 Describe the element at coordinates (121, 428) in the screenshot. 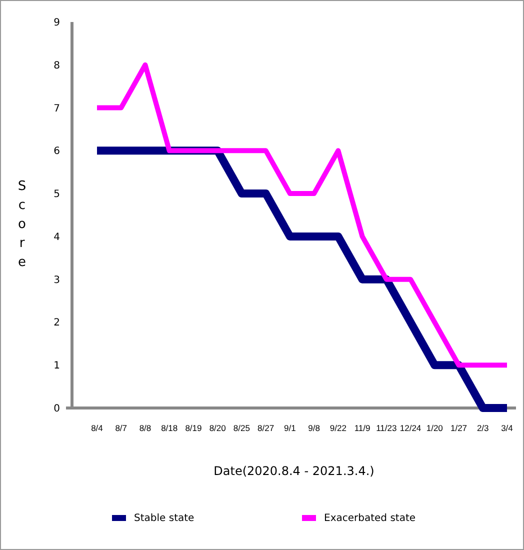

I see `x-tick-label: 8/7` at that location.